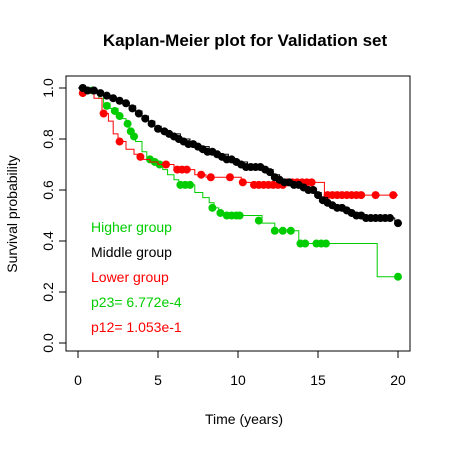 This screenshot has width=450, height=450. I want to click on x-axis: 0 5 10 15 20, so click(240, 369).